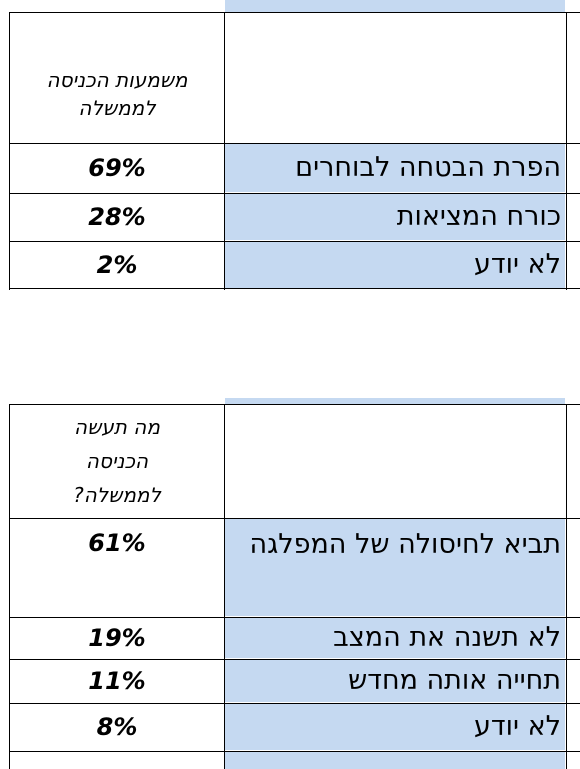  Describe the element at coordinates (117, 727) in the screenshot. I see `row-value: 8%` at that location.